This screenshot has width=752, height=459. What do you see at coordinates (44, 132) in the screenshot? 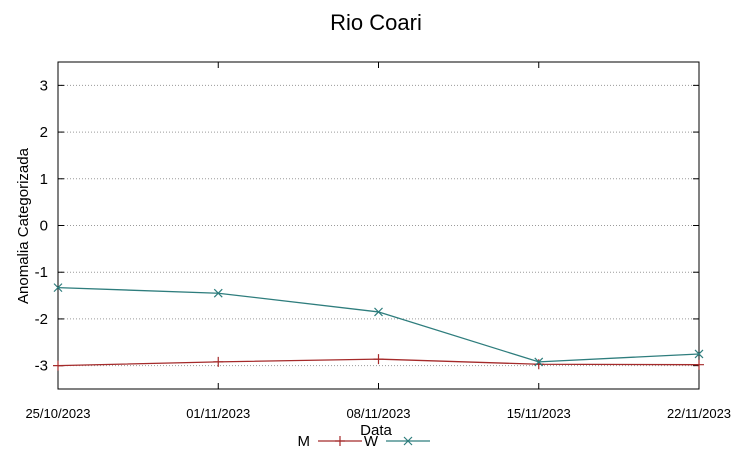
I see `y-tick-label: 2` at bounding box center [44, 132].